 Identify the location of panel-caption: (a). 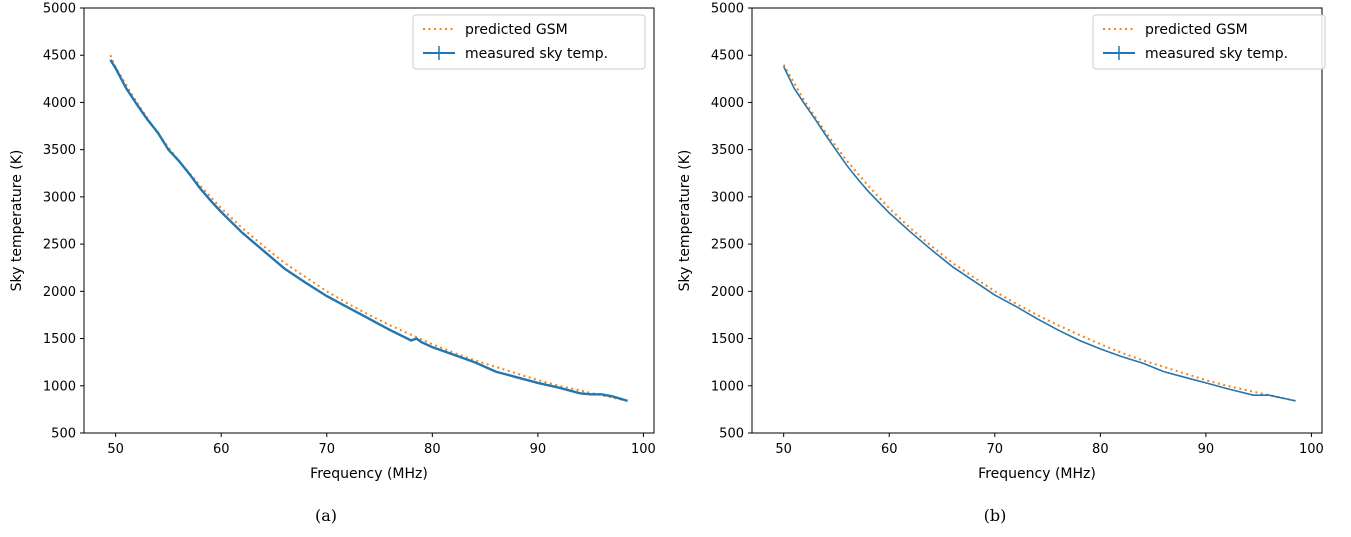
(326, 515).